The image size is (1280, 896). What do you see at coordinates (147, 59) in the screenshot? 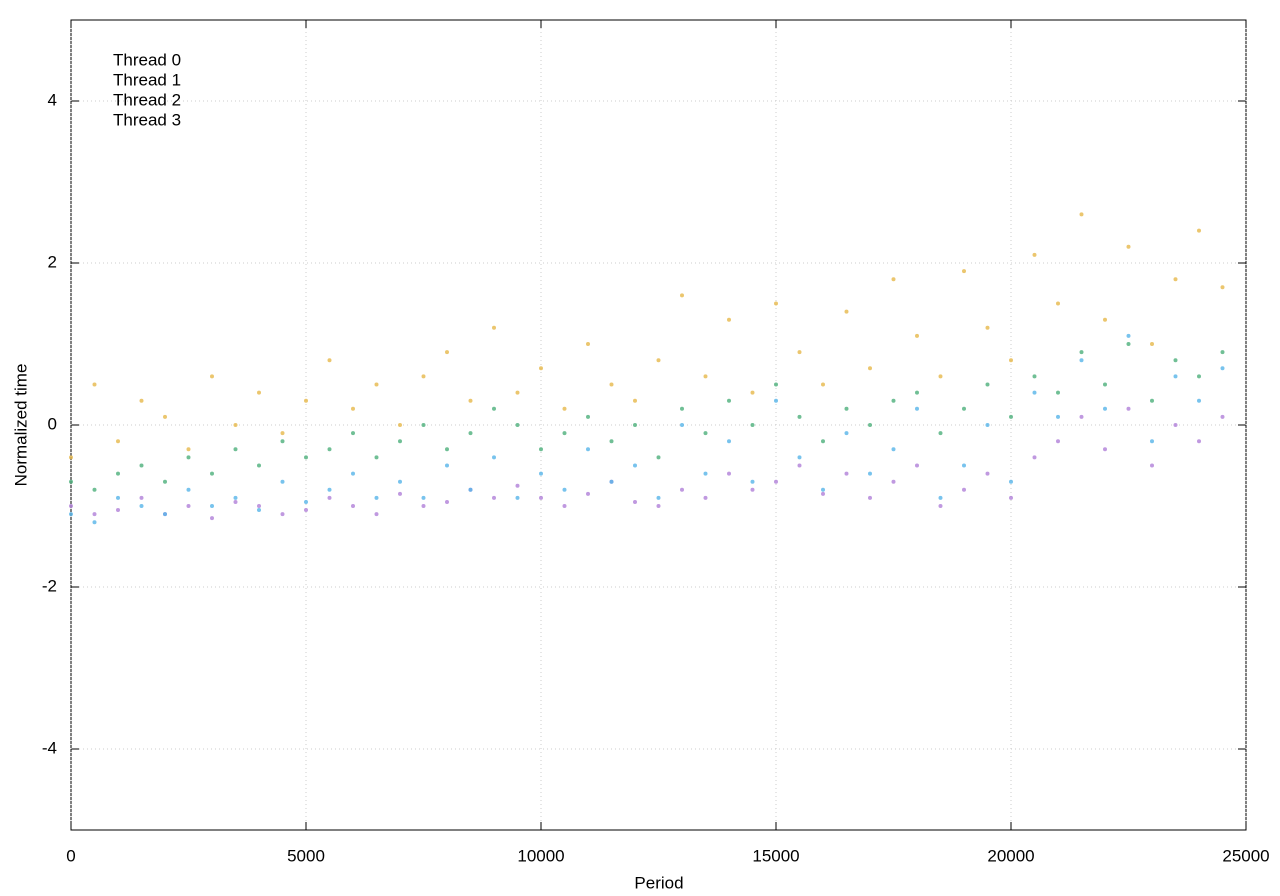
I see `legend-label: Thread 0` at bounding box center [147, 59].